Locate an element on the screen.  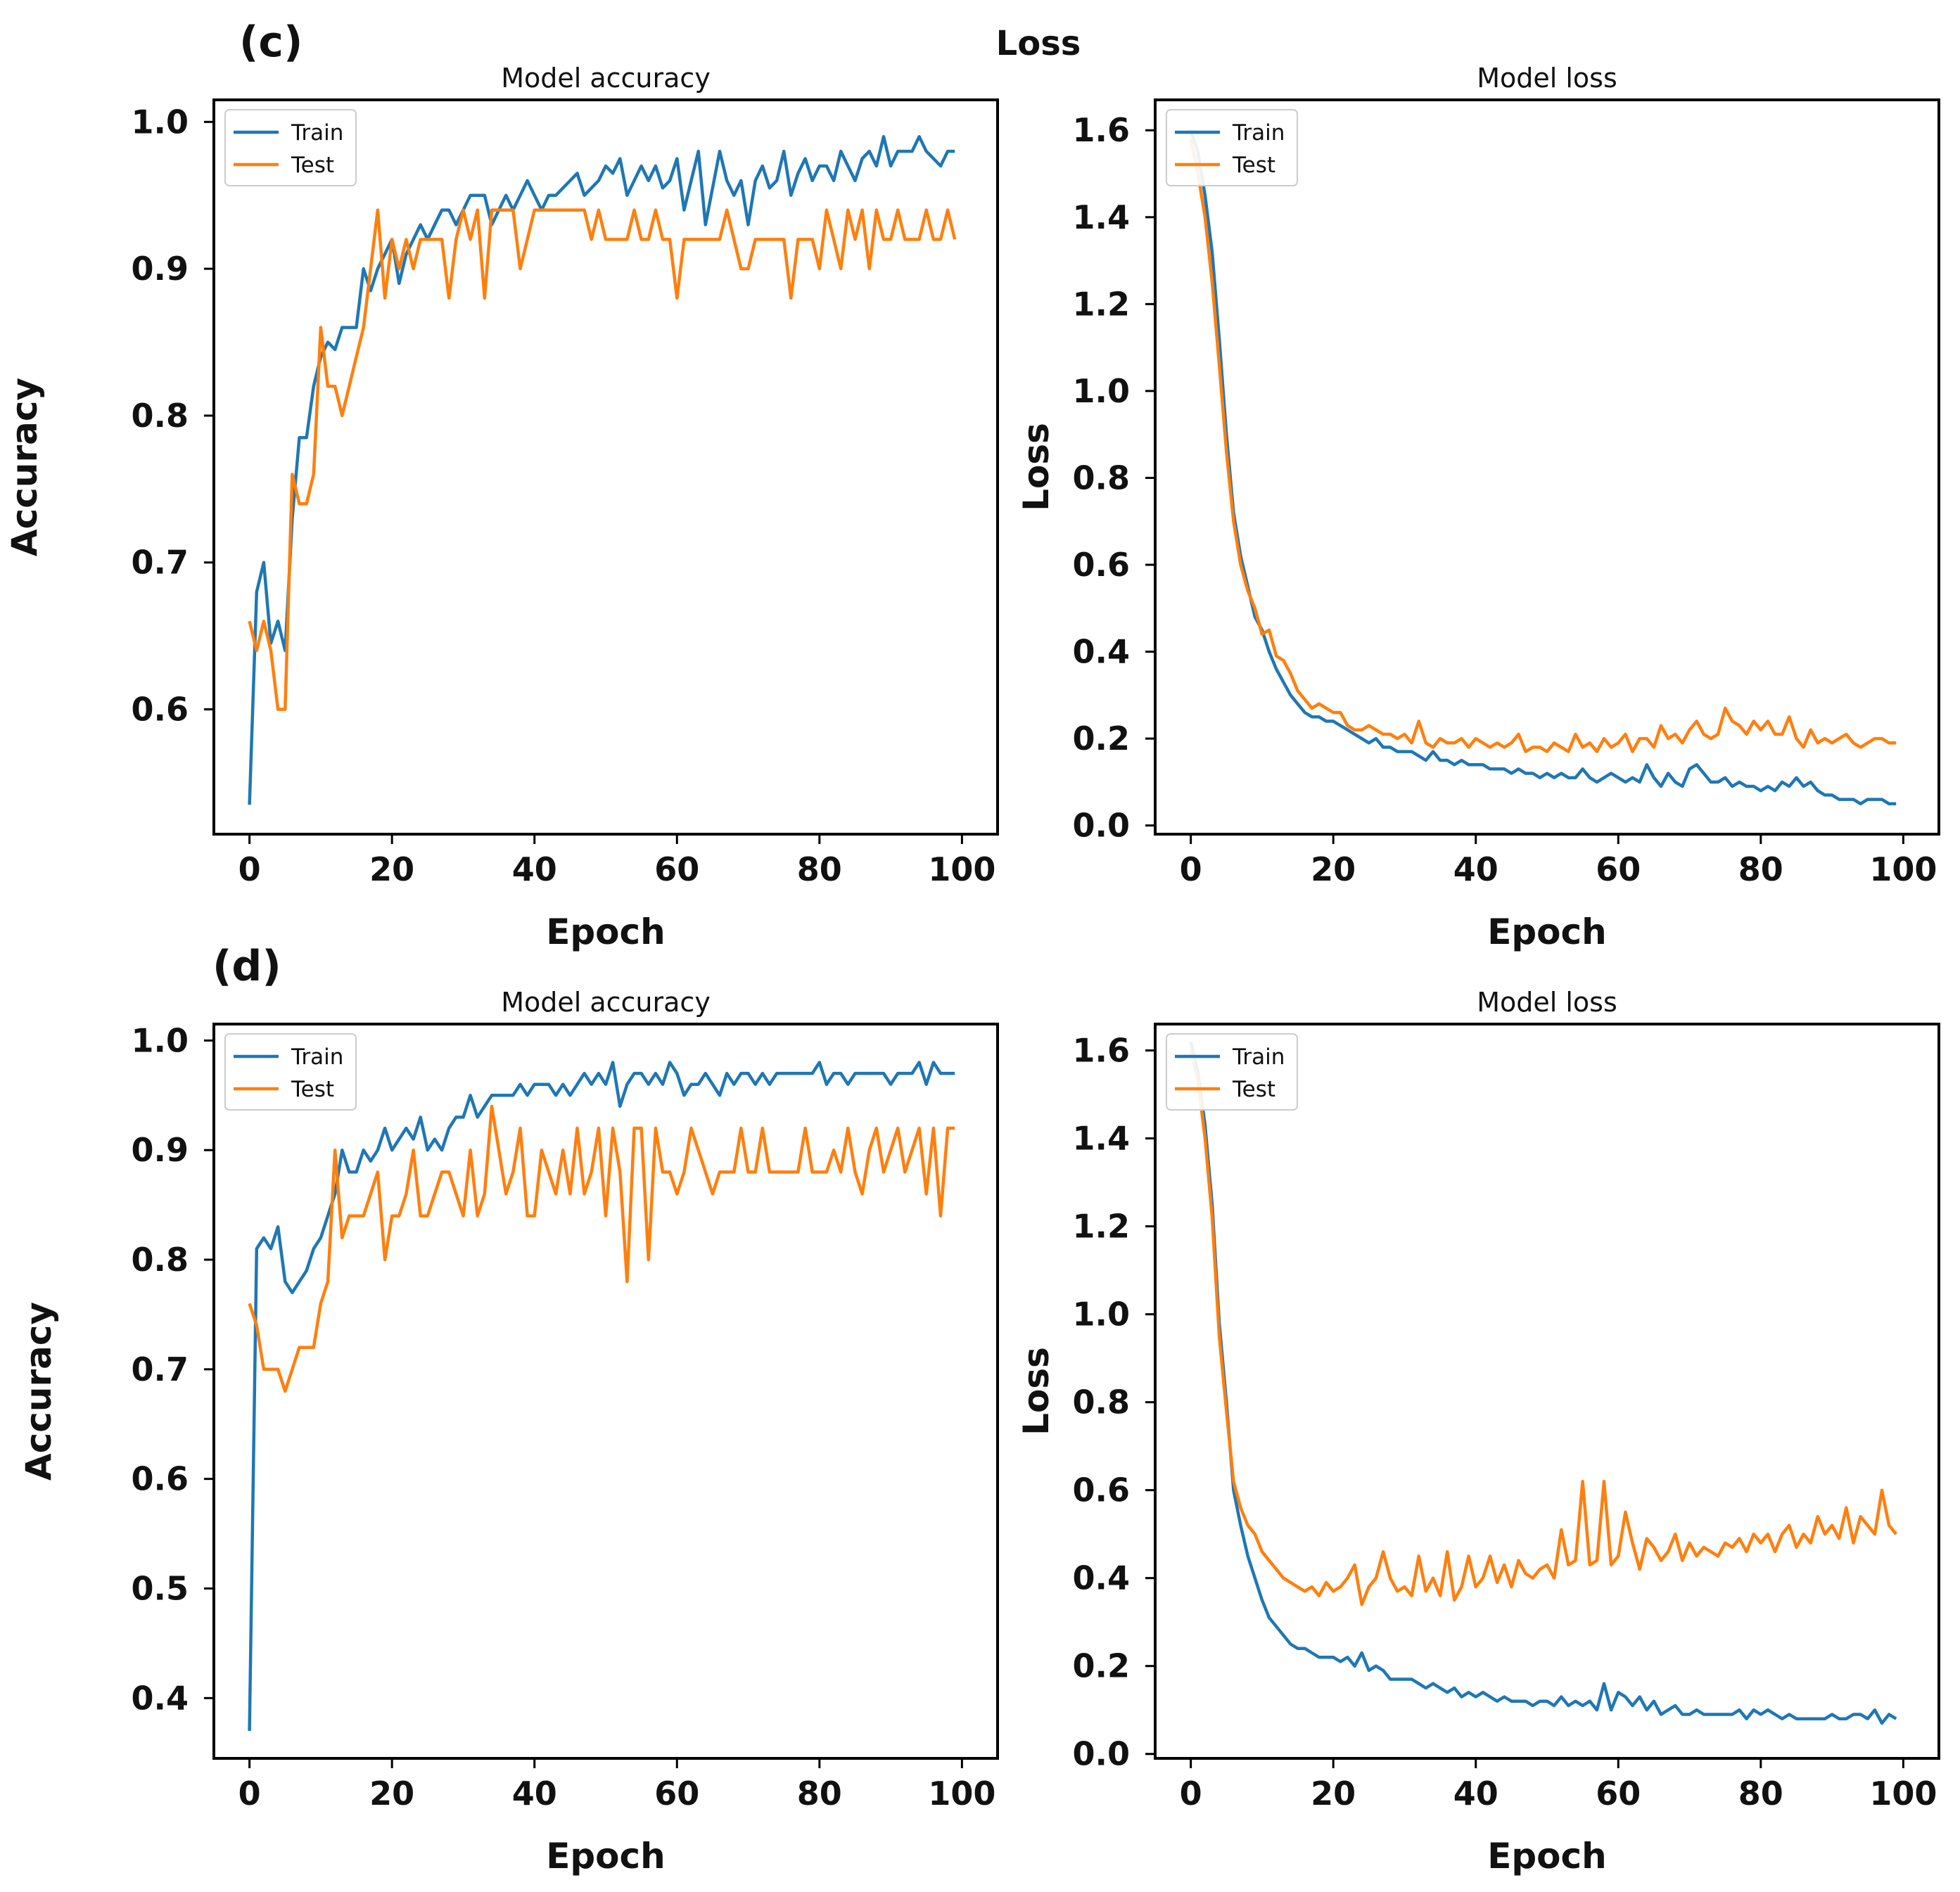
figure-heading: Loss is located at coordinates (1038, 43).